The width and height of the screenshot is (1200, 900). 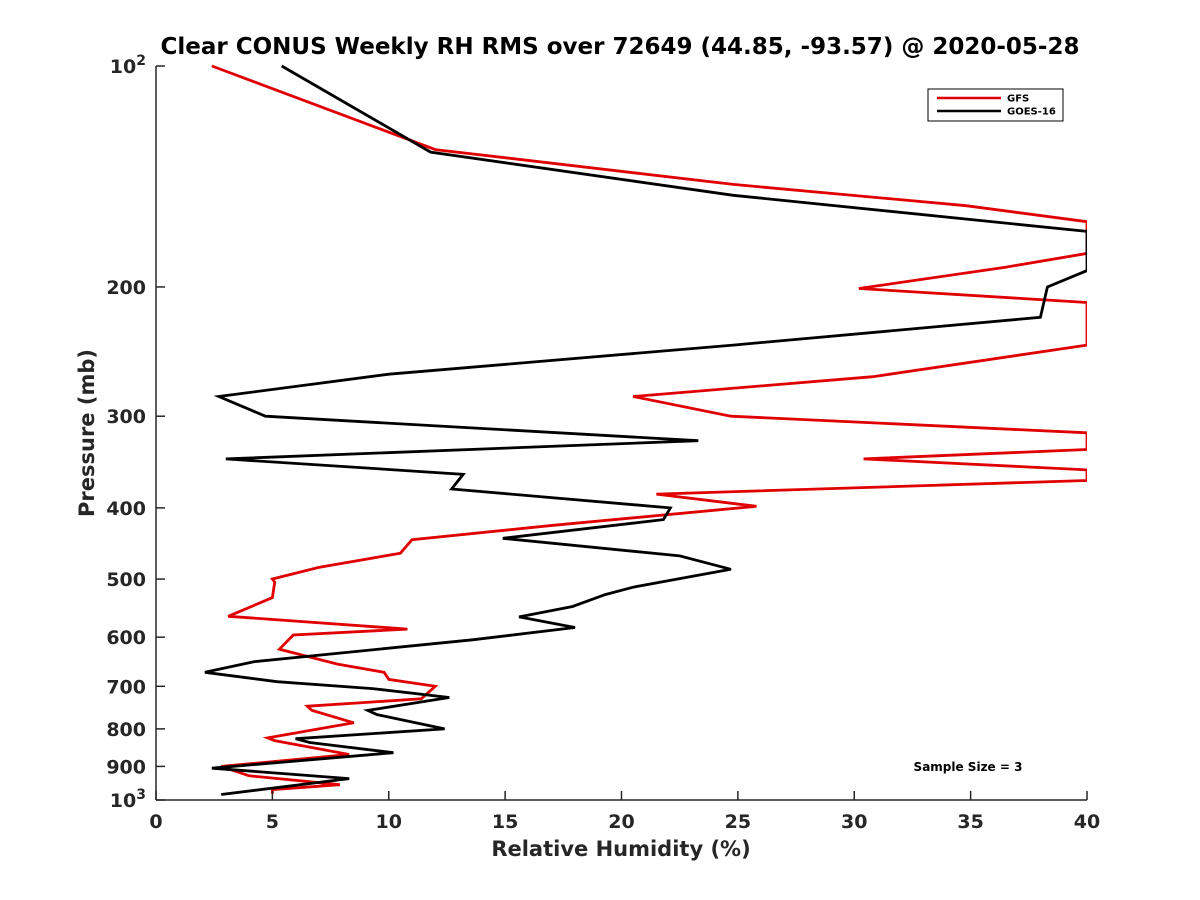 I want to click on sample-size-annotation: Sample Size = 3, so click(x=968, y=767).